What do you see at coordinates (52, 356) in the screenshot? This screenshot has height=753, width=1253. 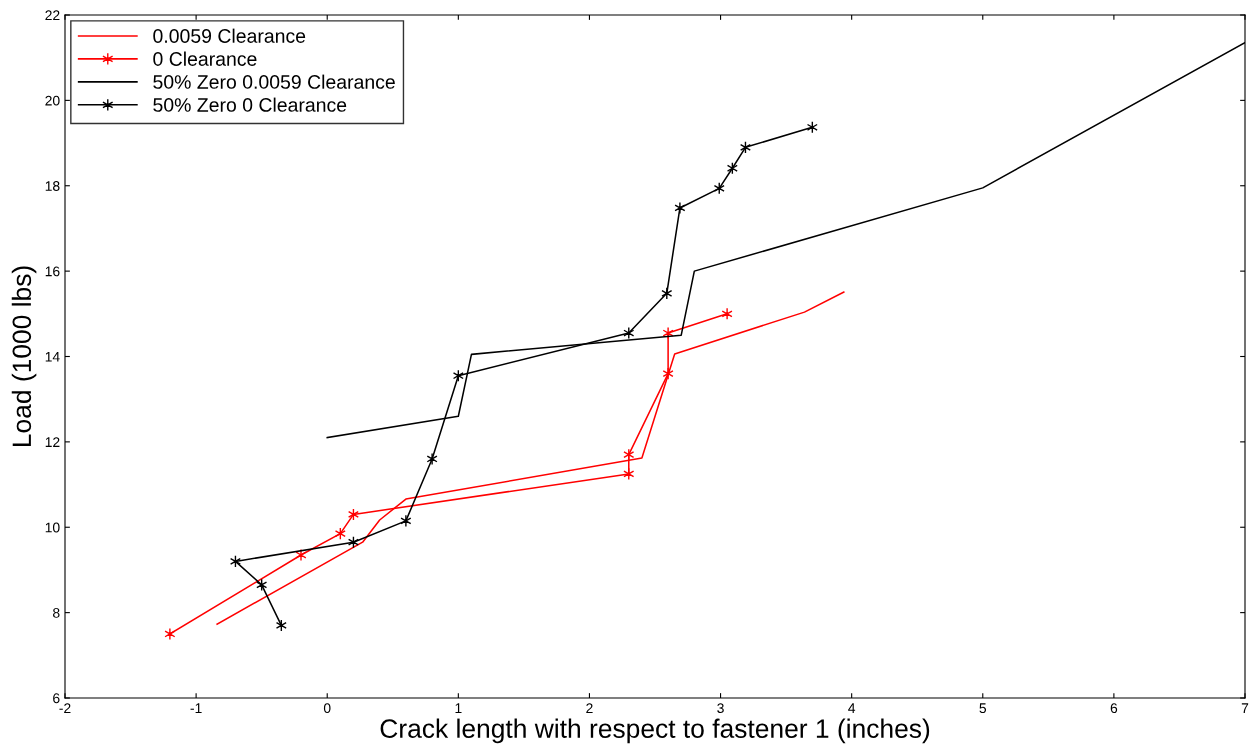 I see `y-tick-label: 14` at bounding box center [52, 356].